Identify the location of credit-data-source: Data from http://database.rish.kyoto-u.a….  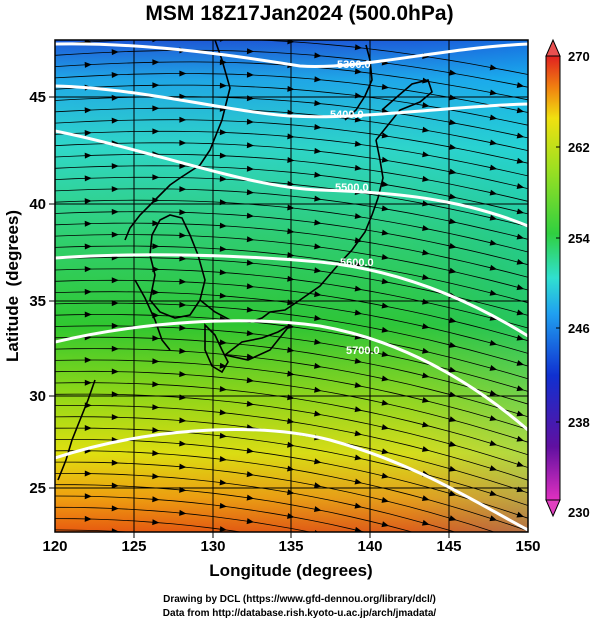
(299, 613).